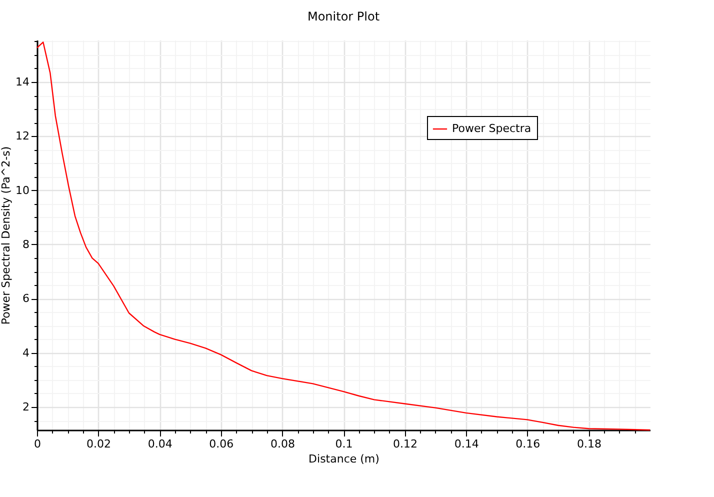  What do you see at coordinates (528, 444) in the screenshot?
I see `x-tick-label: 0.16` at bounding box center [528, 444].